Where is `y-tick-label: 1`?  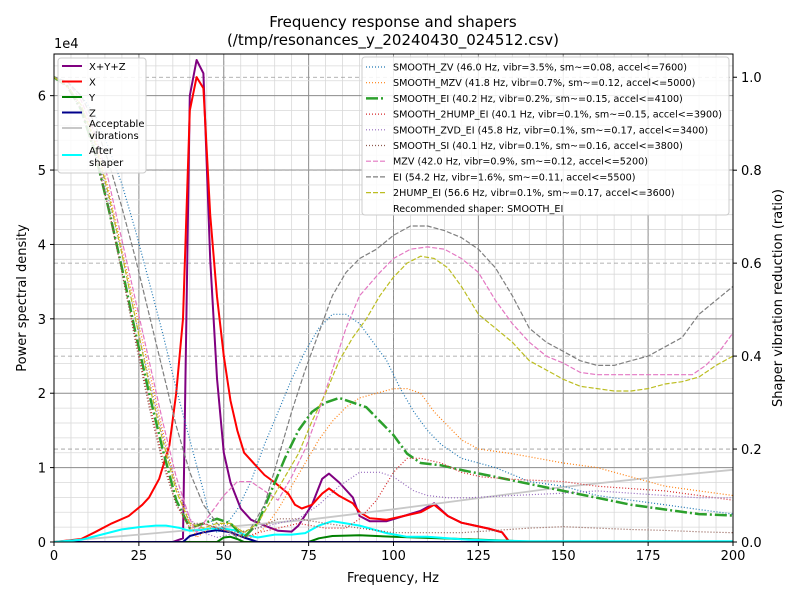 y-tick-label: 1 is located at coordinates (42, 469).